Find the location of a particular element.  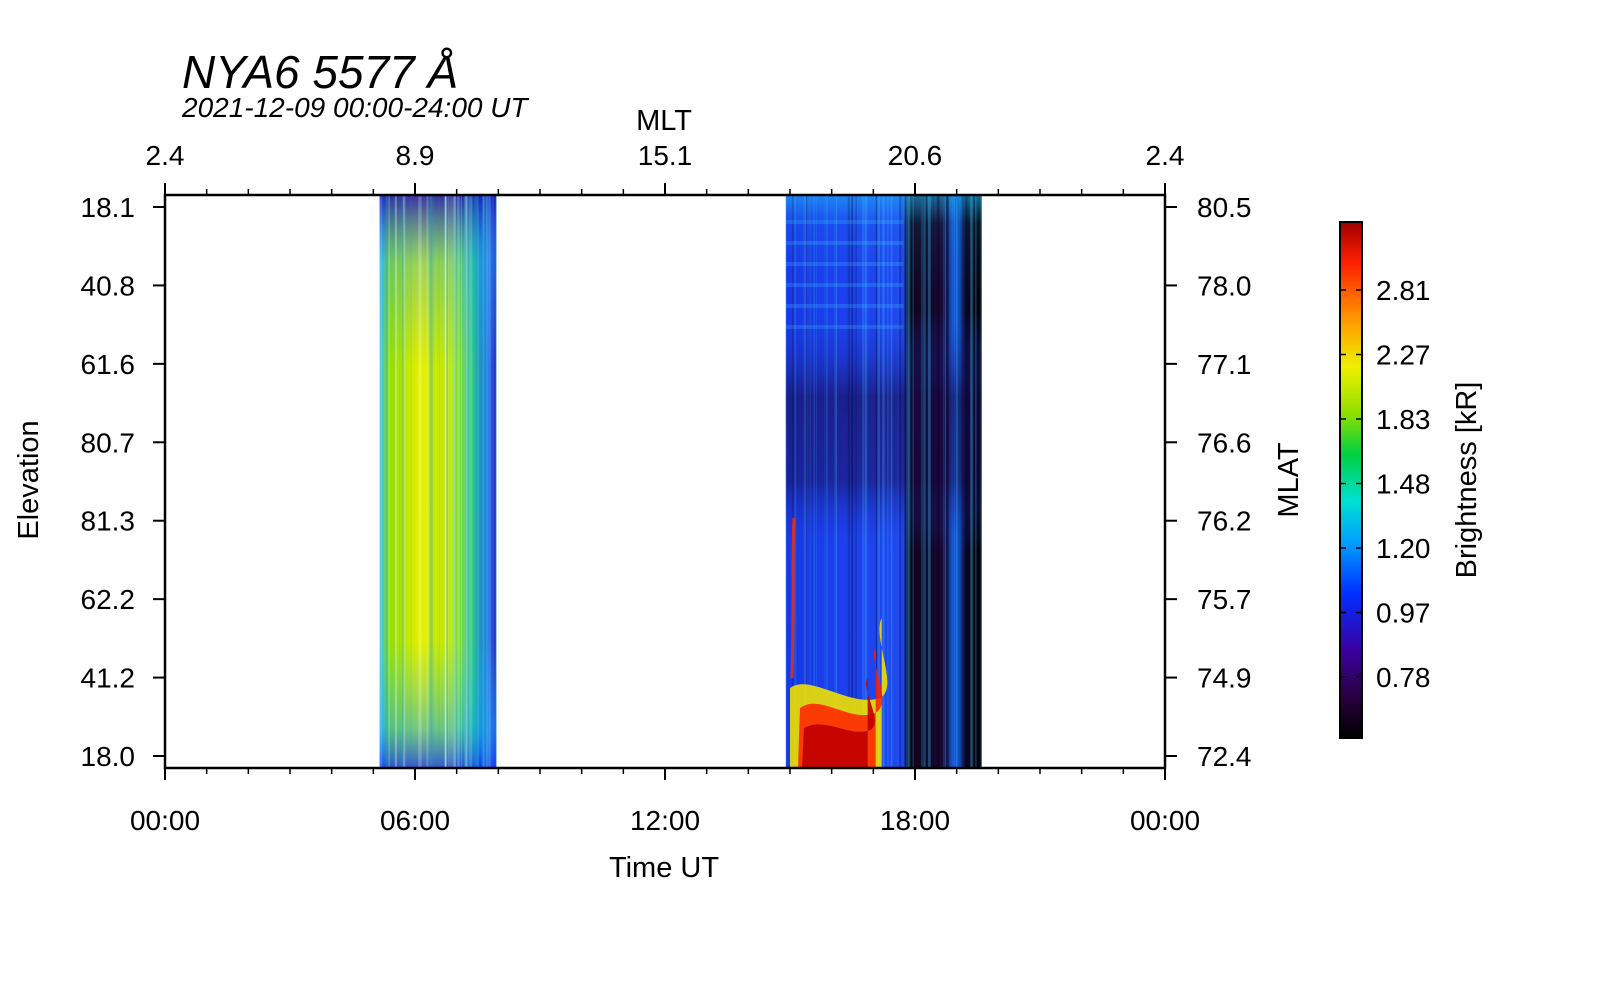

data-block-shade is located at coordinates (438, 481).